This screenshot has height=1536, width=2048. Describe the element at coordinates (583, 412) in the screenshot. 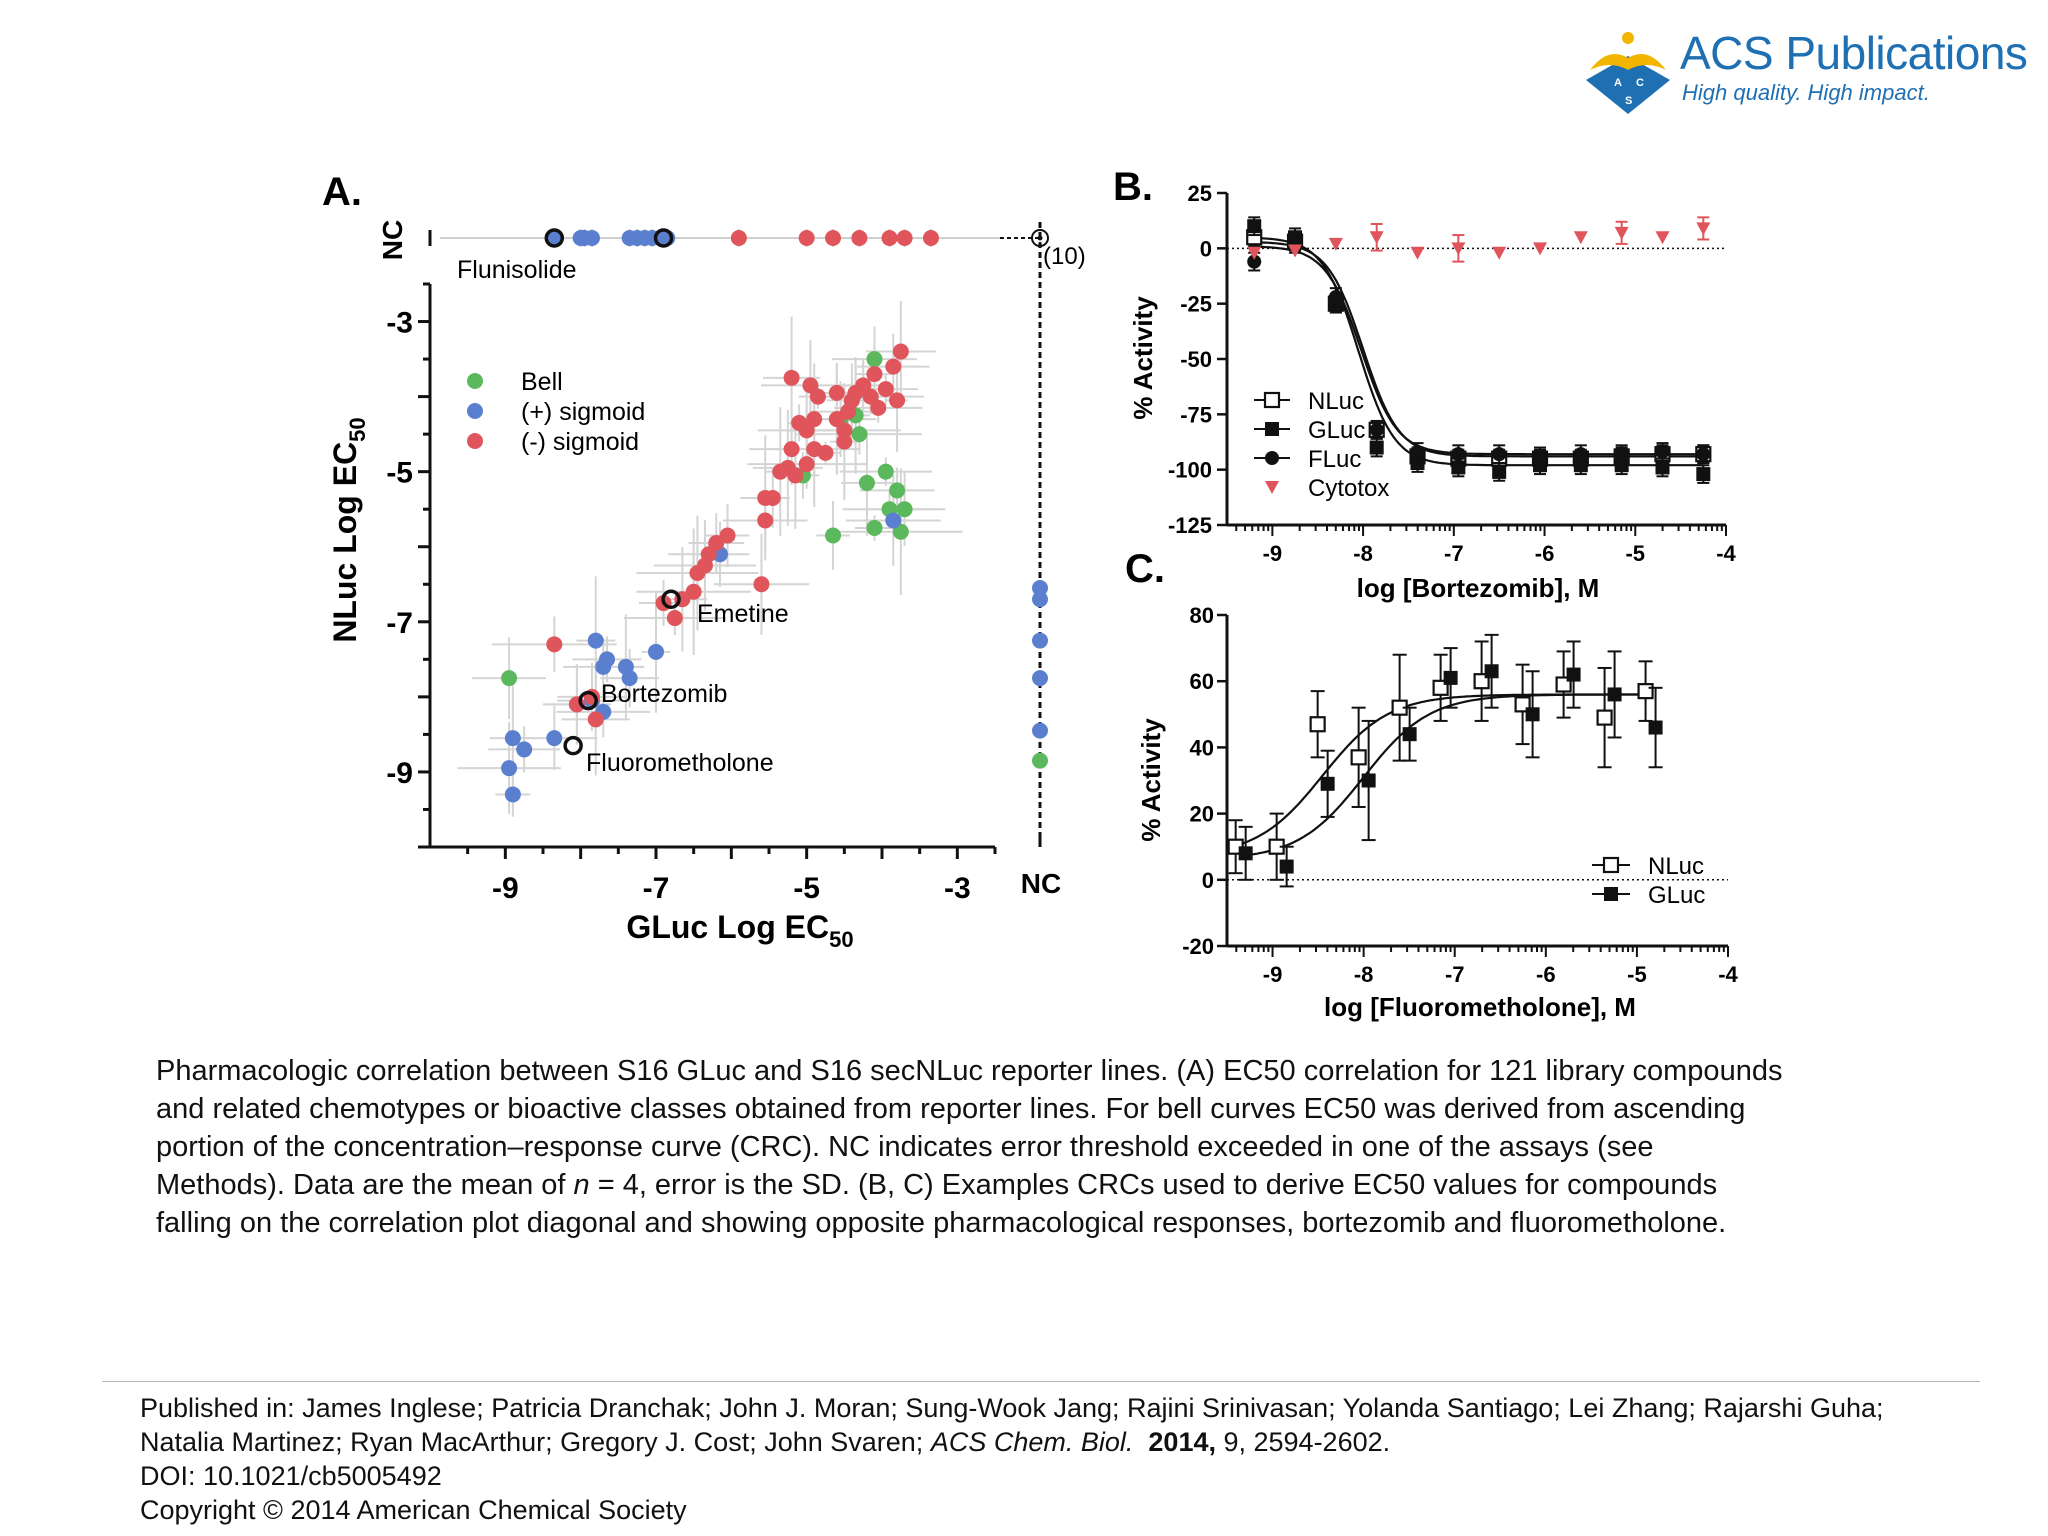

I see `legend-label-pos: (+) sigmoid` at that location.